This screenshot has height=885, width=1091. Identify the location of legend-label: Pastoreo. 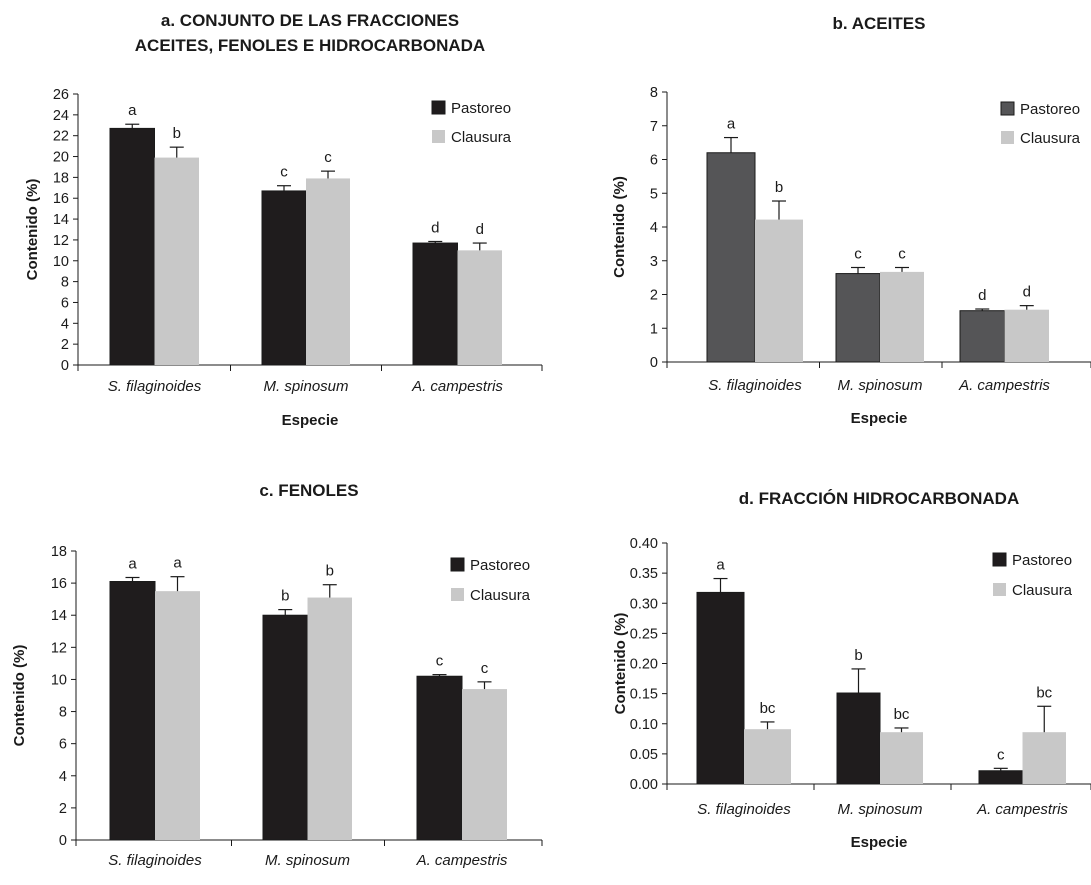
(1042, 560).